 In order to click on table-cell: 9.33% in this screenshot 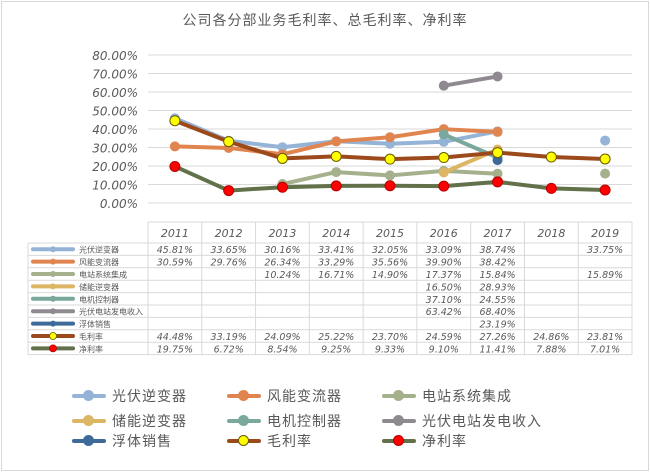, I will do `click(390, 349)`.